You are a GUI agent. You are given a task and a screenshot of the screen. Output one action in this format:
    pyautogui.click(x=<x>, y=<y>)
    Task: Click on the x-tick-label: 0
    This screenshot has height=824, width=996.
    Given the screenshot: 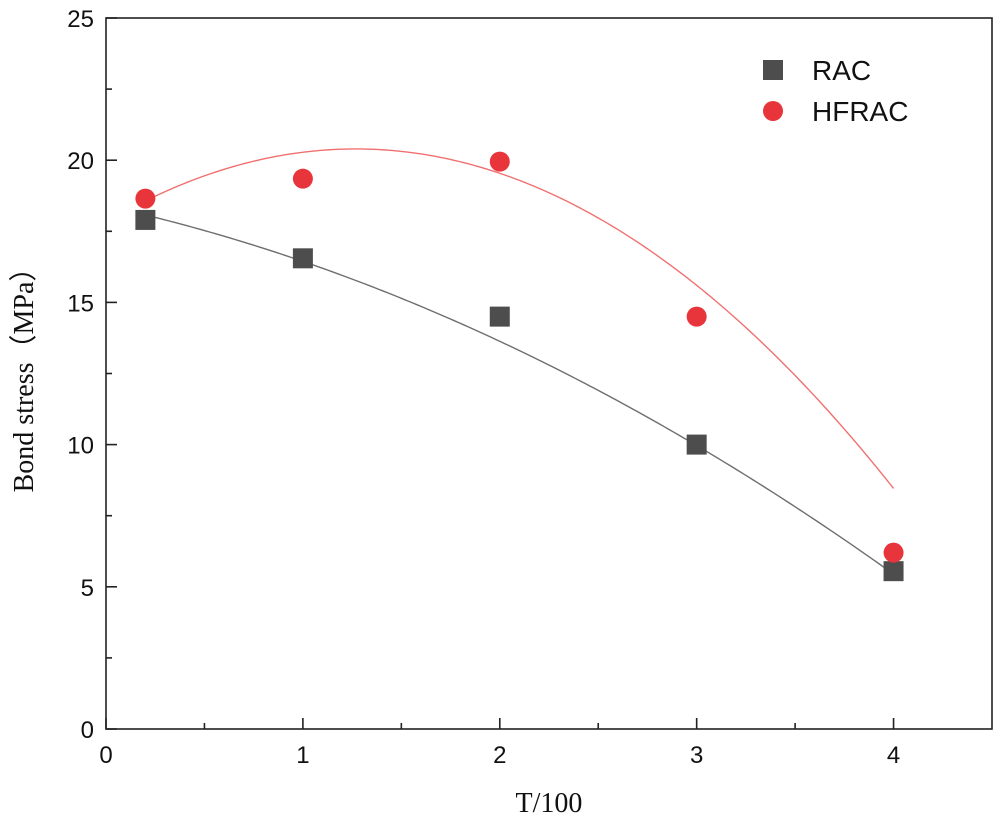 What is the action you would take?
    pyautogui.click(x=105, y=755)
    